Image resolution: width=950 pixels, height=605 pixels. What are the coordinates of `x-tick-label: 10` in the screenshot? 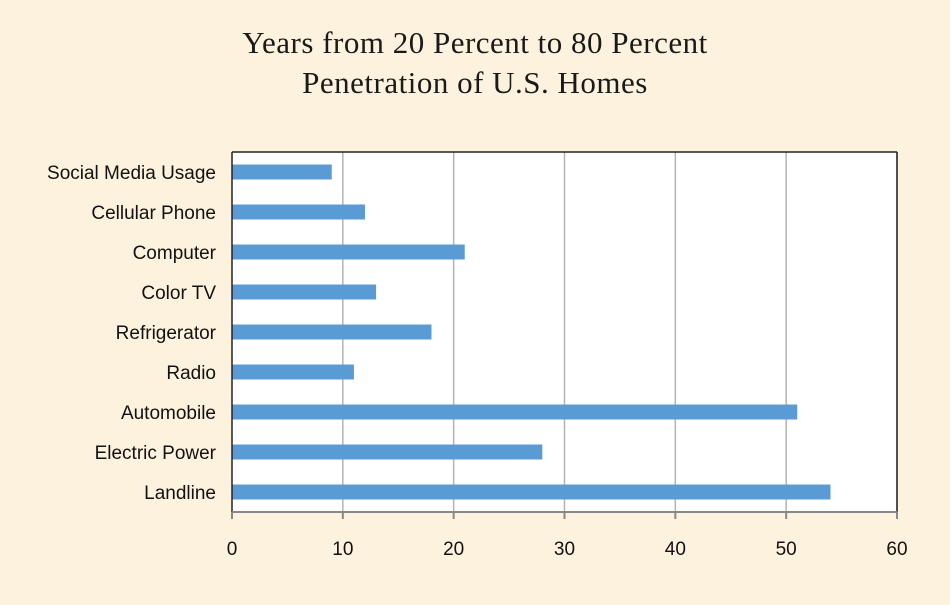 It's located at (342, 549).